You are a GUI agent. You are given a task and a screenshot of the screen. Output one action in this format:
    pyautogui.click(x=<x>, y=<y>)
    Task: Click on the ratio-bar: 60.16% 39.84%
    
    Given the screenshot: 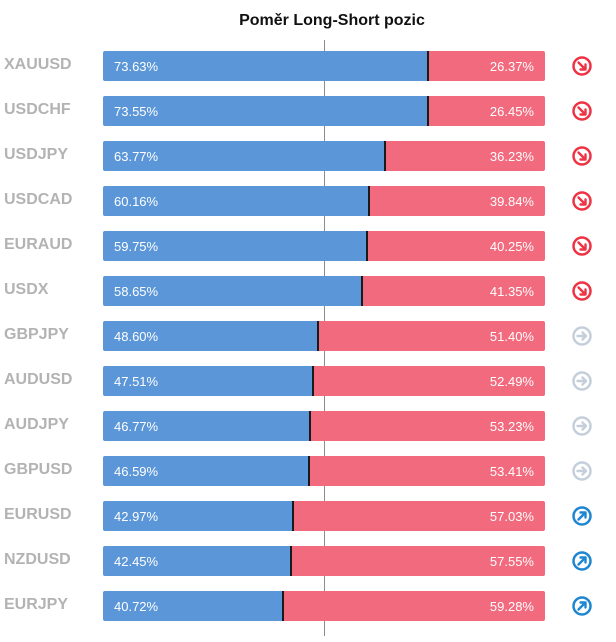 What is the action you would take?
    pyautogui.click(x=324, y=201)
    